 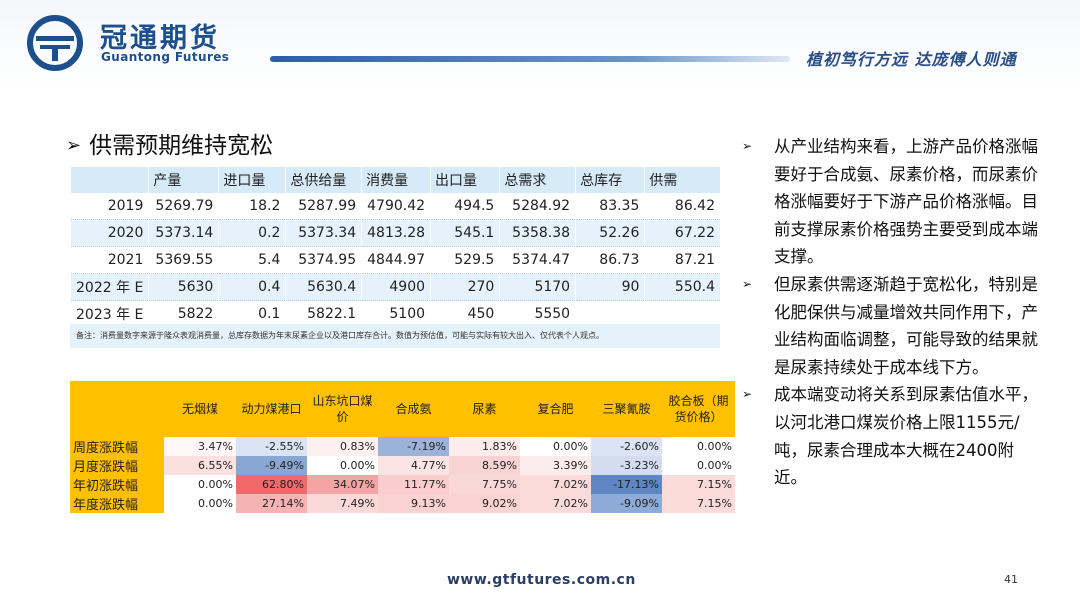 What do you see at coordinates (484, 484) in the screenshot?
I see `heat-cell: 7.75%` at bounding box center [484, 484].